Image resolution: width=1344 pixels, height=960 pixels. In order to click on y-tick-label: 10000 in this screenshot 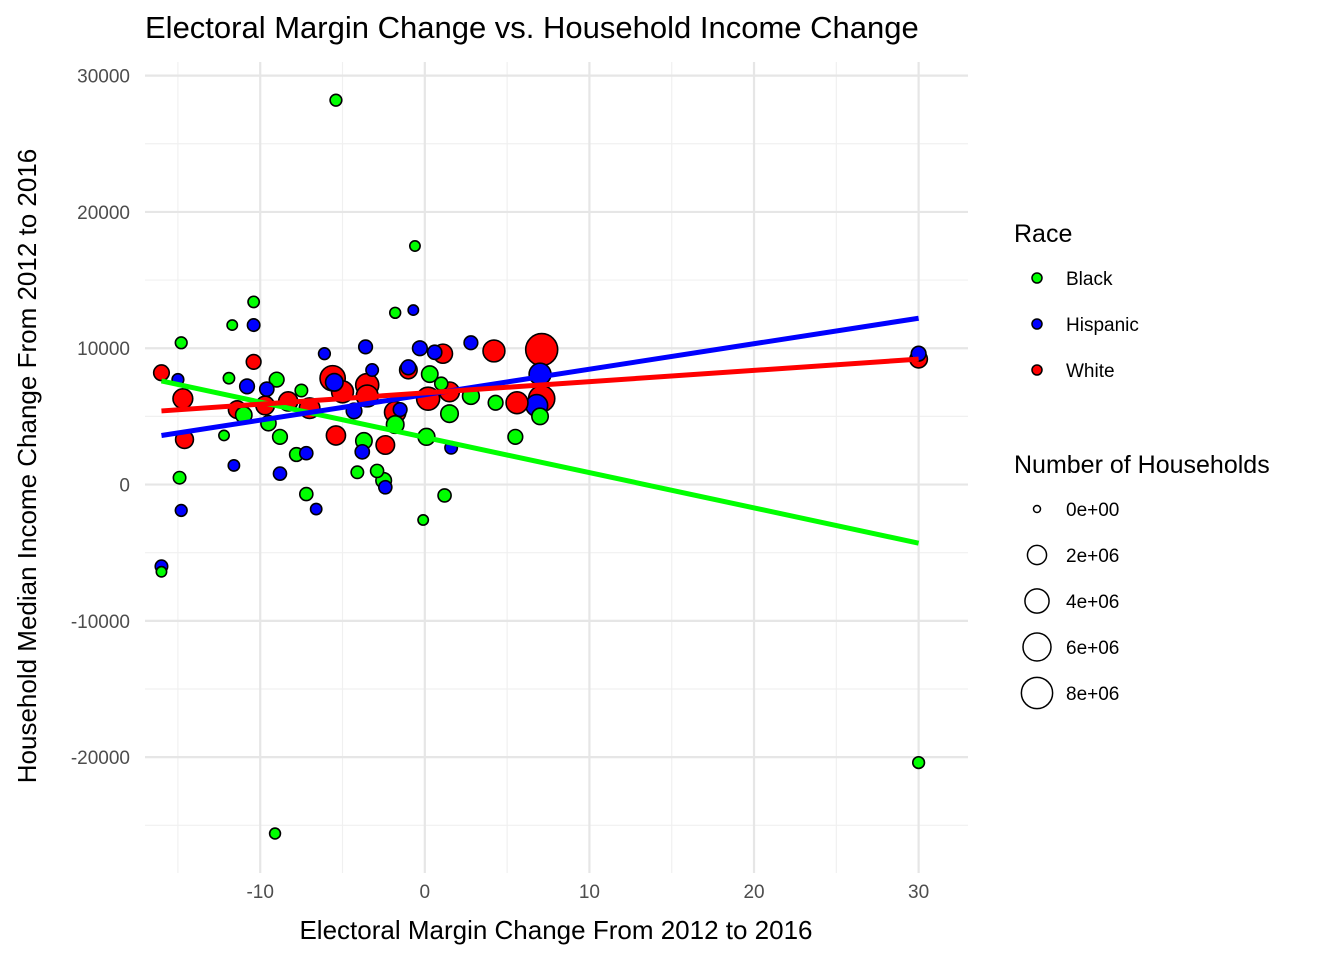, I will do `click(103, 349)`.